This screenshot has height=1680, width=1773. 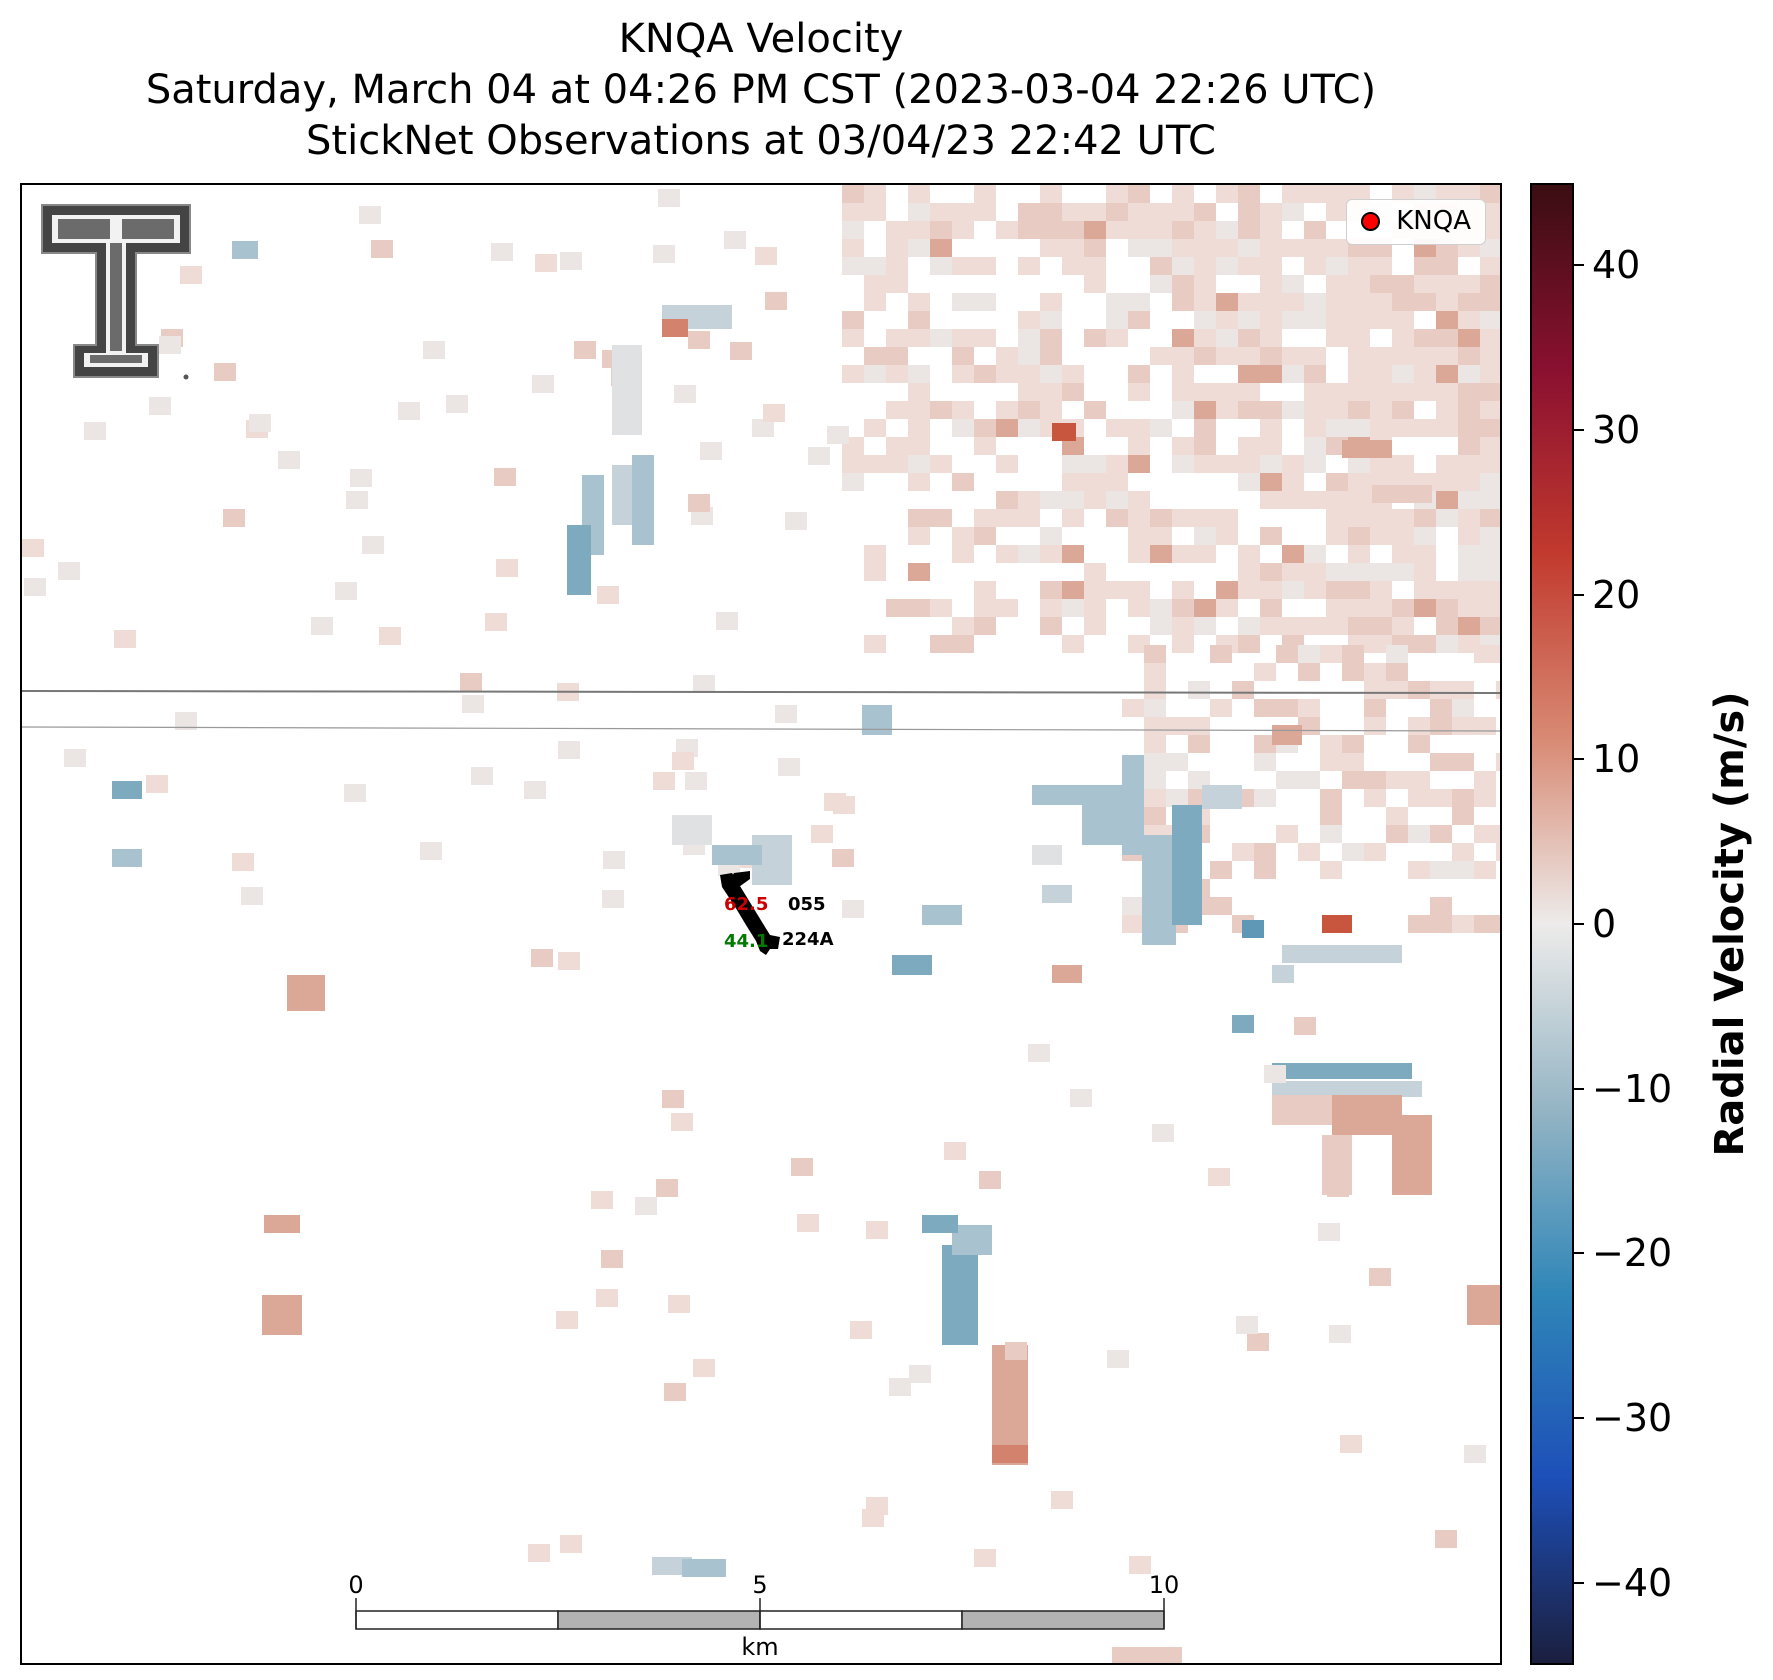 I want to click on colorbar-tick-label: 0, so click(x=1604, y=924).